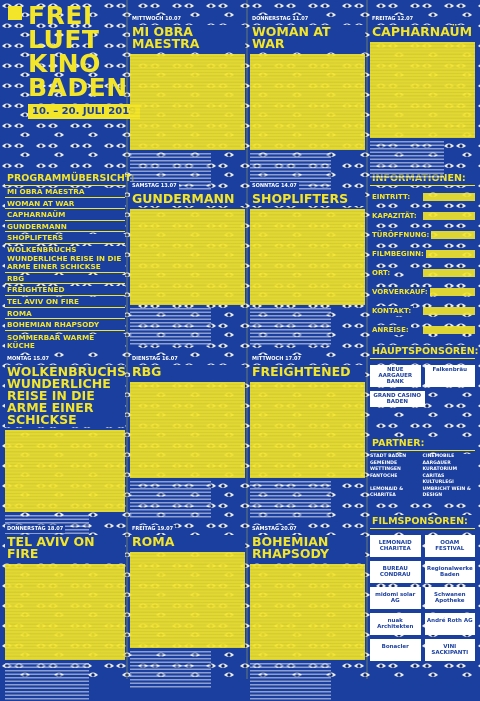 This screenshot has height=701, width=480. Describe the element at coordinates (395, 376) in the screenshot. I see `sponsor-logo: NEUE AARGAUER BANK` at that location.